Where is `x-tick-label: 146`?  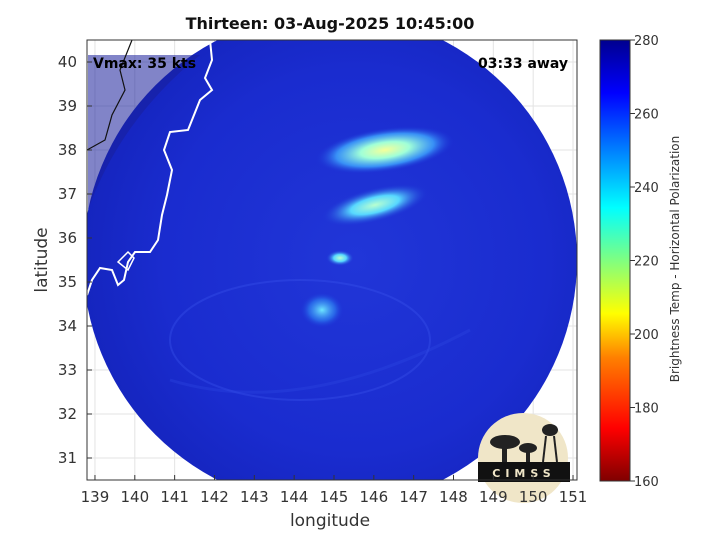
x-tick-label: 146 is located at coordinates (374, 497).